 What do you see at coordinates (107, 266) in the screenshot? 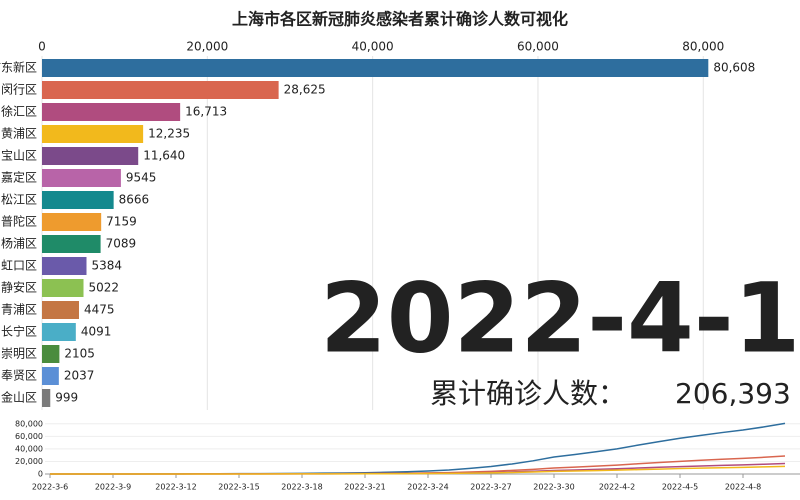
I see `value-label: 5384` at bounding box center [107, 266].